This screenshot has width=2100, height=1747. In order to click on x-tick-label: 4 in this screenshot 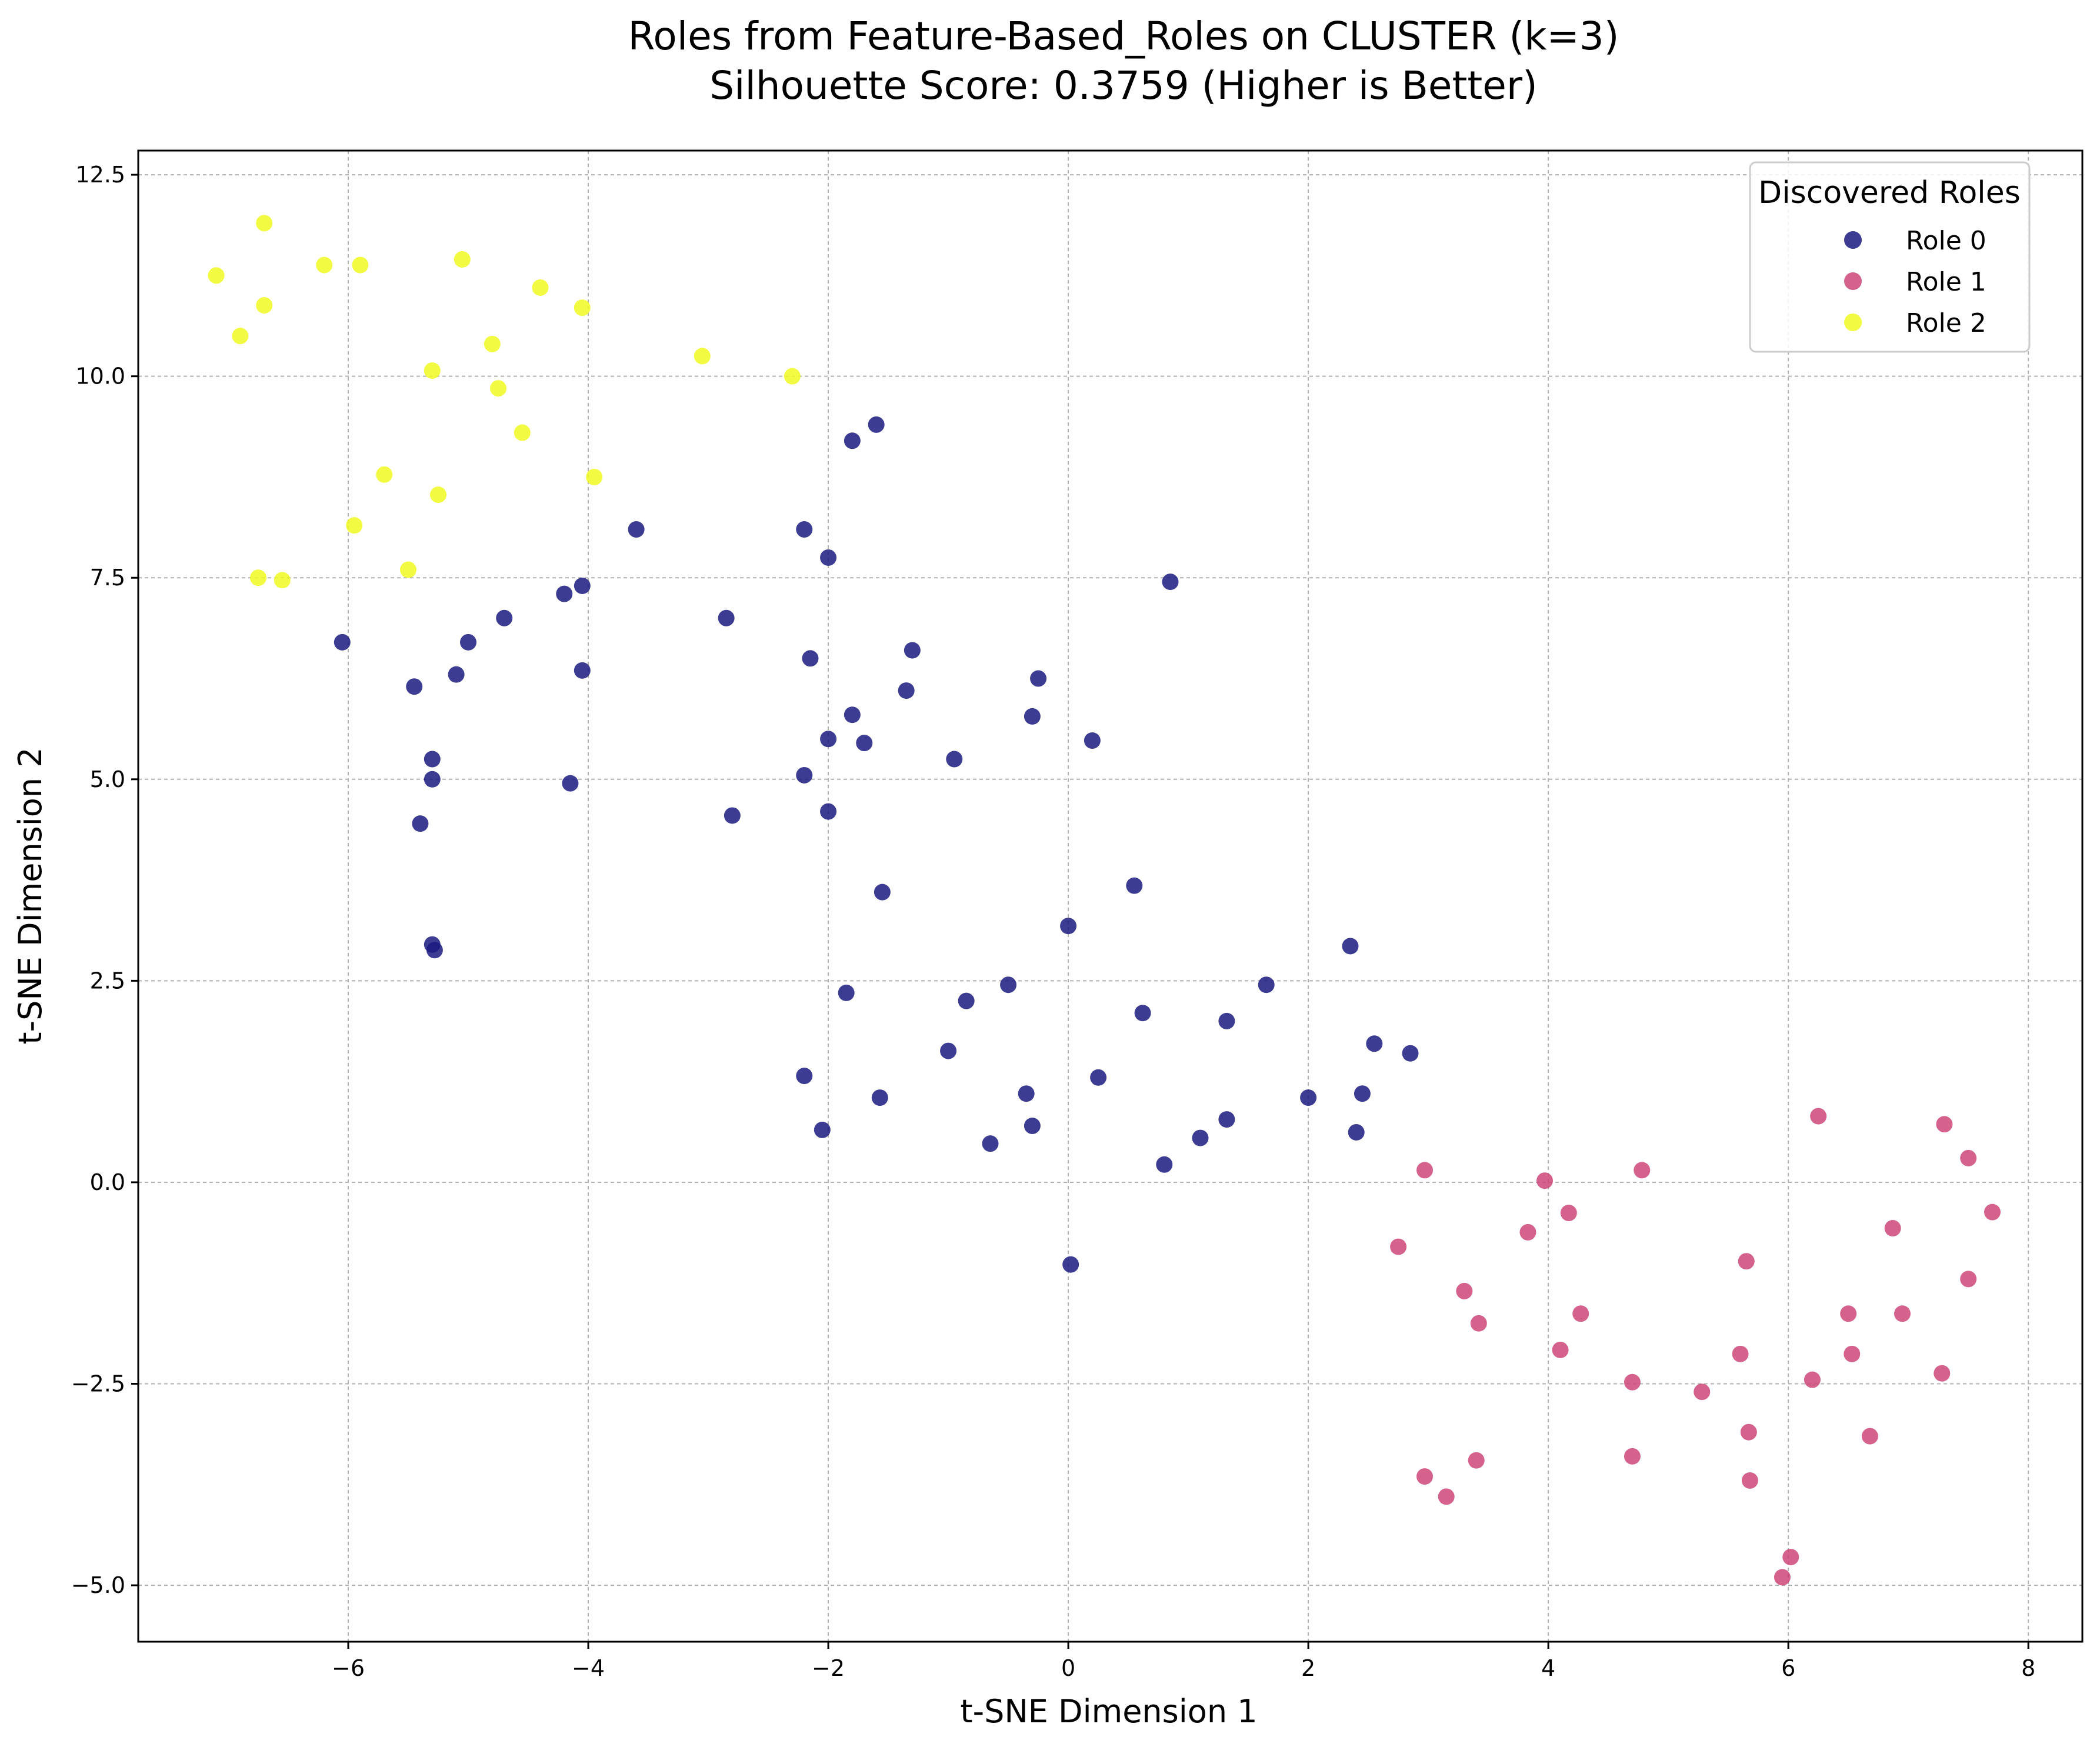, I will do `click(1548, 1668)`.